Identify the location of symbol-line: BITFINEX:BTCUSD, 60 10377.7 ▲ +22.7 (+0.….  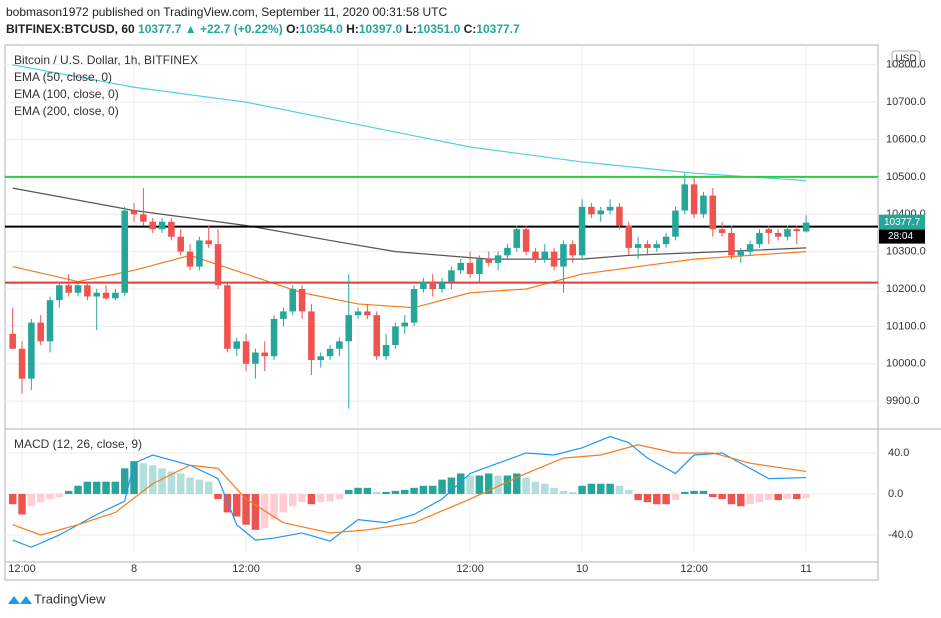
(263, 29).